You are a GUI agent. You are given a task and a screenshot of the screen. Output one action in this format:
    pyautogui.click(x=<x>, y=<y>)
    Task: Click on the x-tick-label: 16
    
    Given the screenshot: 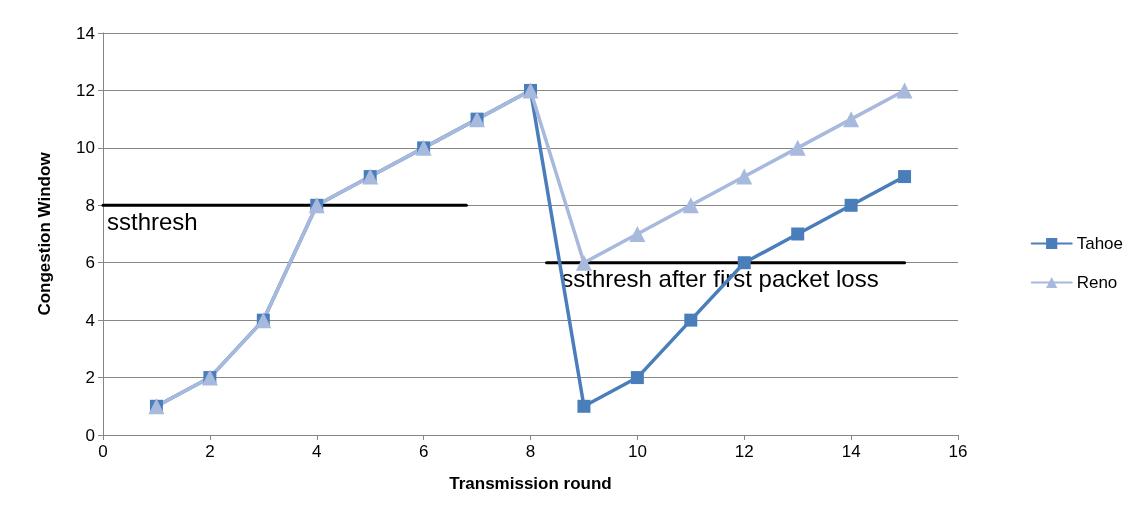 What is the action you would take?
    pyautogui.click(x=958, y=451)
    